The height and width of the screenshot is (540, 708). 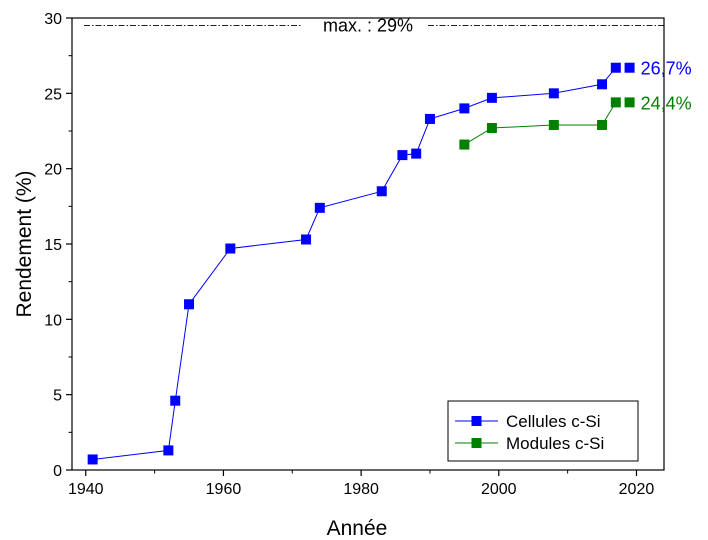 I want to click on y-axis-title: Rendement (%), so click(x=24, y=243).